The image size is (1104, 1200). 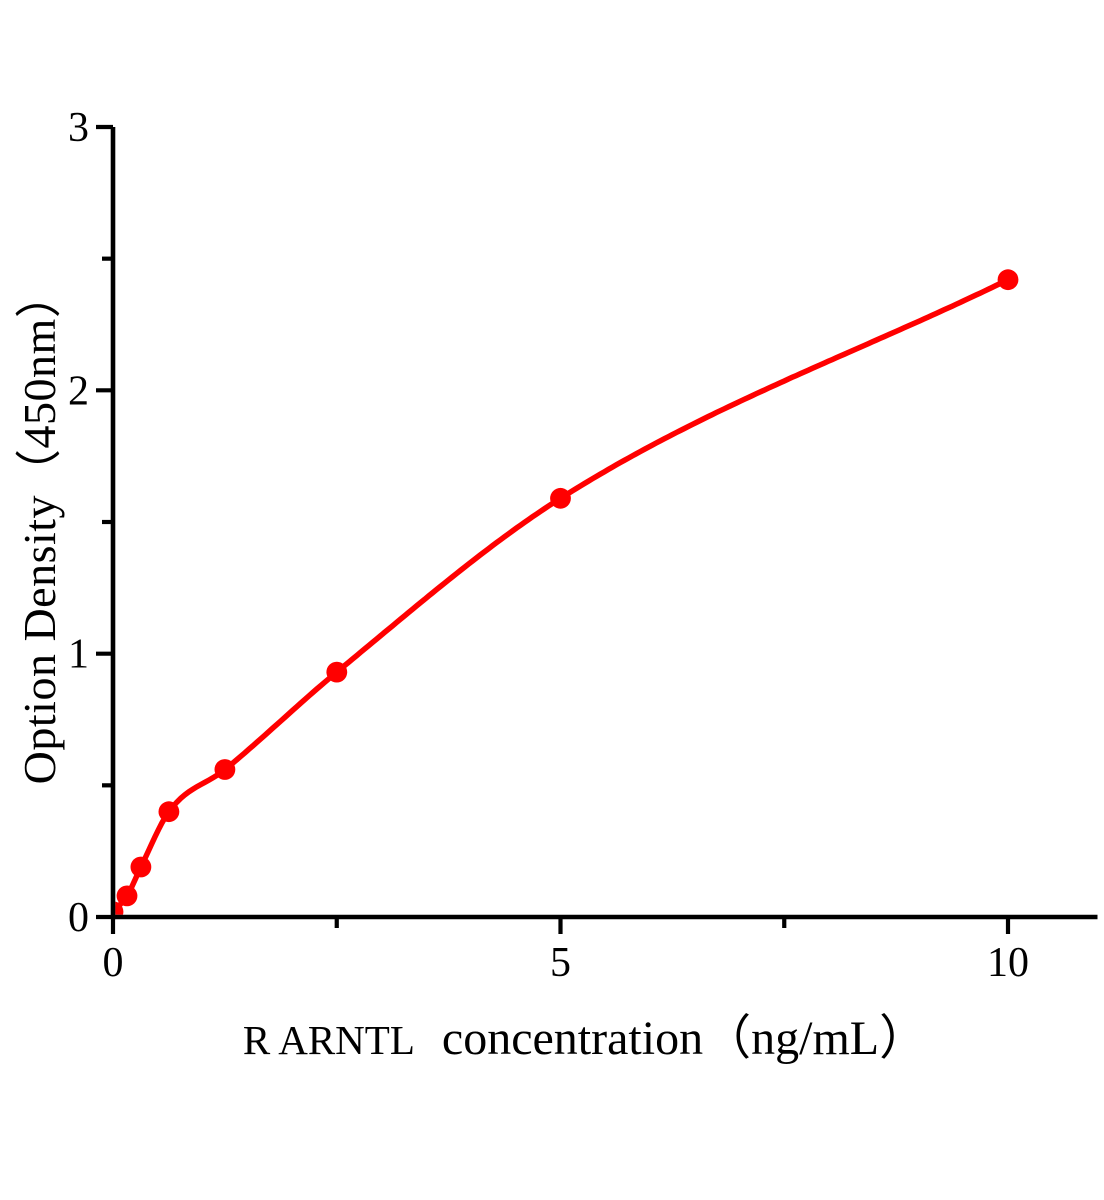 I want to click on x-axis-title: R ARNTL concentration（ng/mL）, so click(x=585, y=1033).